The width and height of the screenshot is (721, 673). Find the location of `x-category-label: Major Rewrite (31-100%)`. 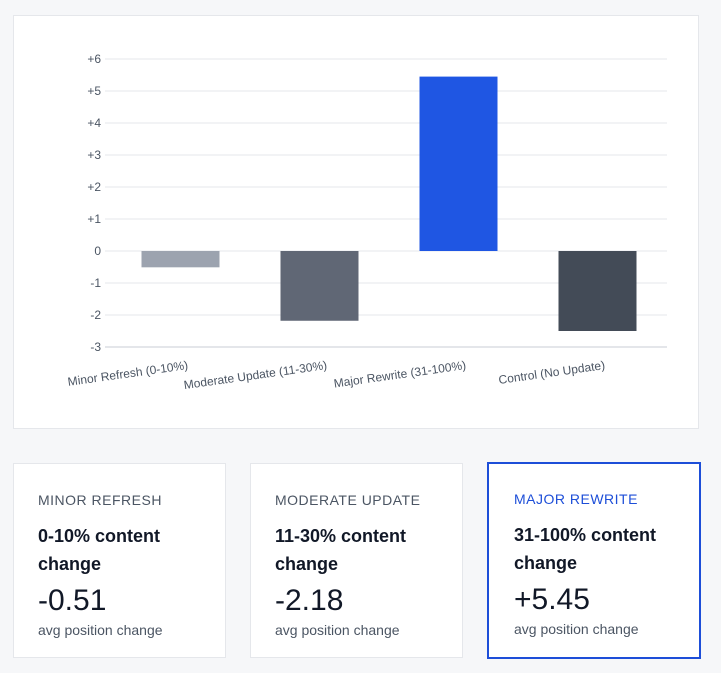

x-category-label: Major Rewrite (31-100%) is located at coordinates (400, 374).